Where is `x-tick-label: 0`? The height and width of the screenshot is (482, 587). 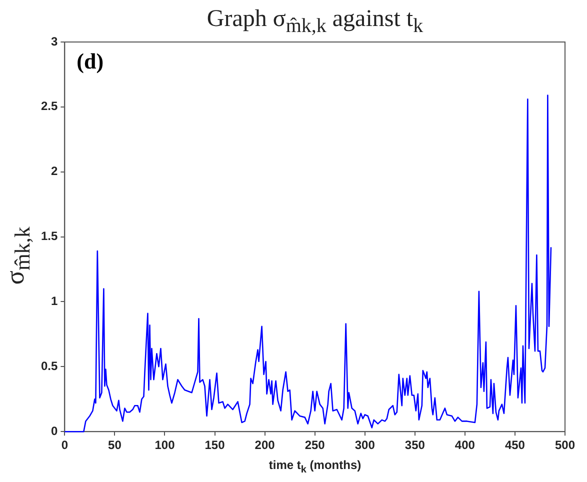
x-tick-label: 0 is located at coordinates (64, 445).